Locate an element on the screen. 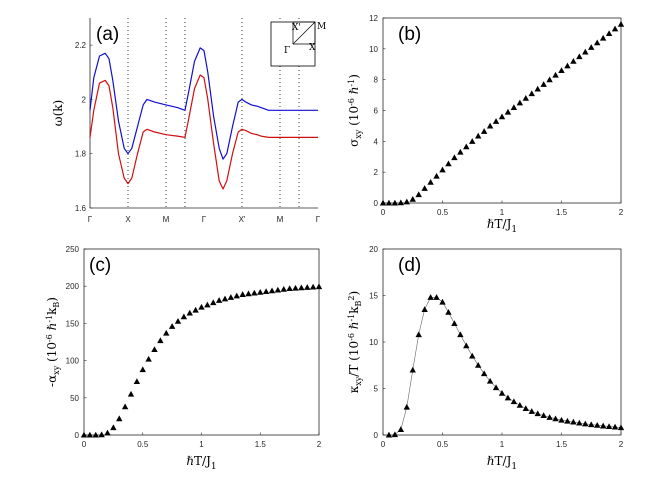 The height and width of the screenshot is (485, 649). y-tick-label: 150 is located at coordinates (73, 323).